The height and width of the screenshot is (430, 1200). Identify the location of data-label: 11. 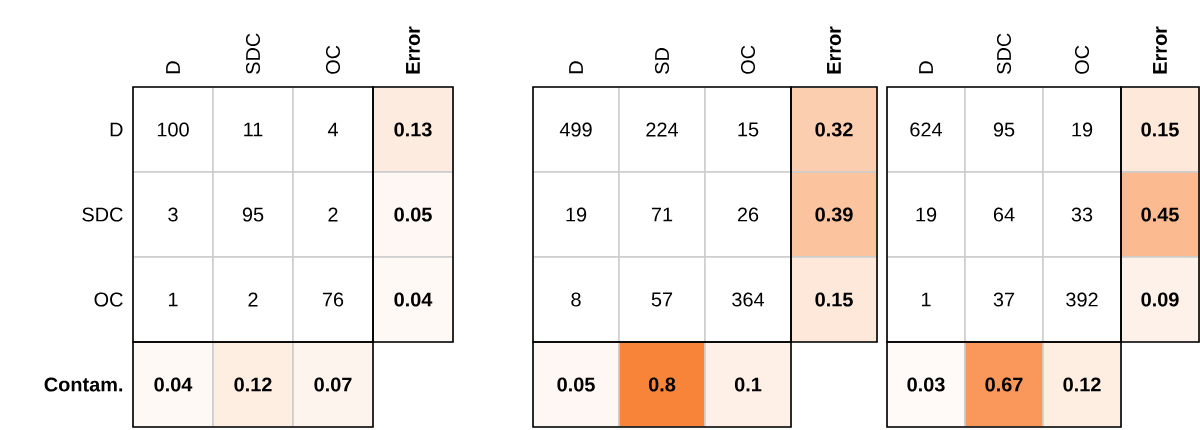
(253, 129).